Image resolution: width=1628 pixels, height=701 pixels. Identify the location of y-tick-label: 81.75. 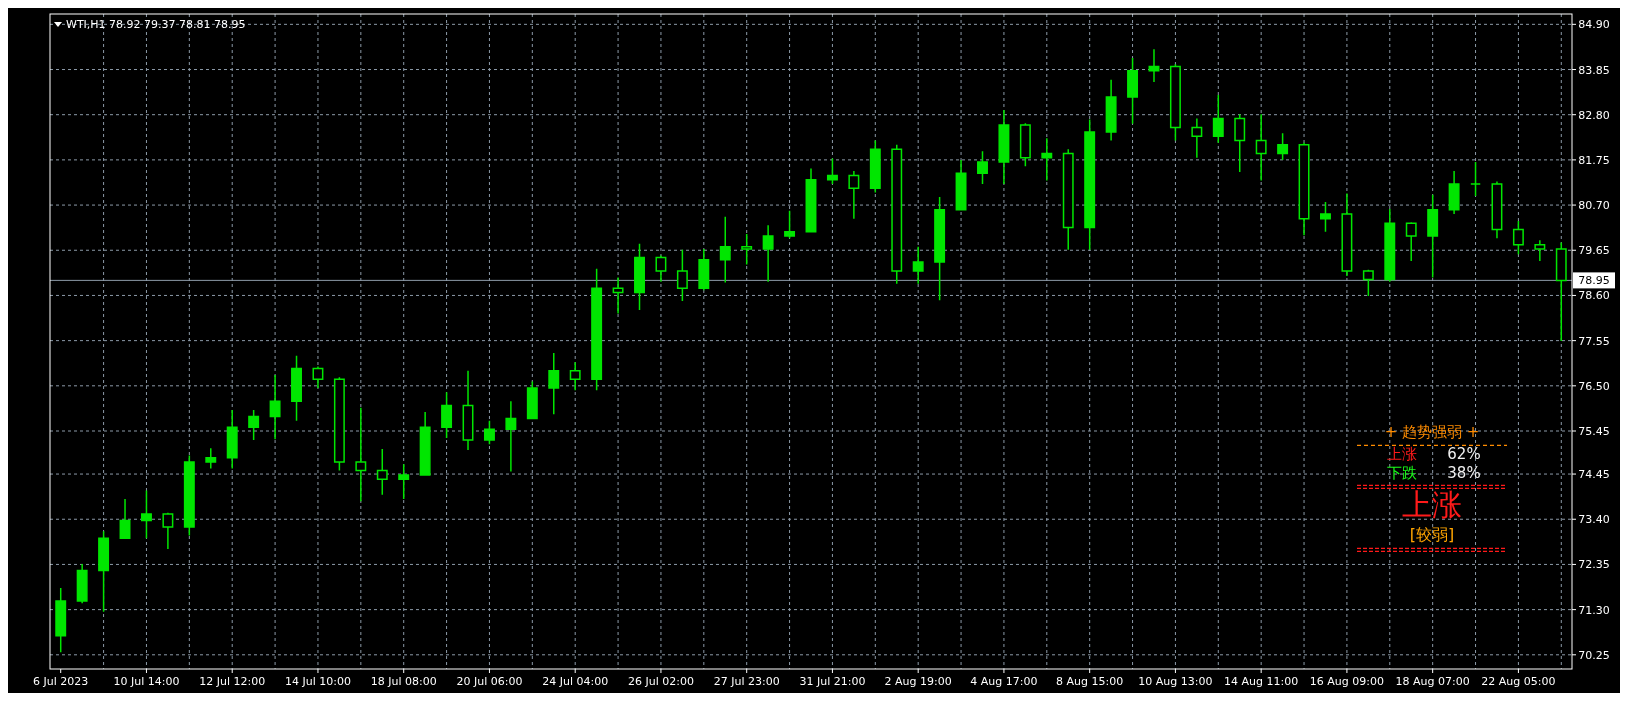
(1594, 160).